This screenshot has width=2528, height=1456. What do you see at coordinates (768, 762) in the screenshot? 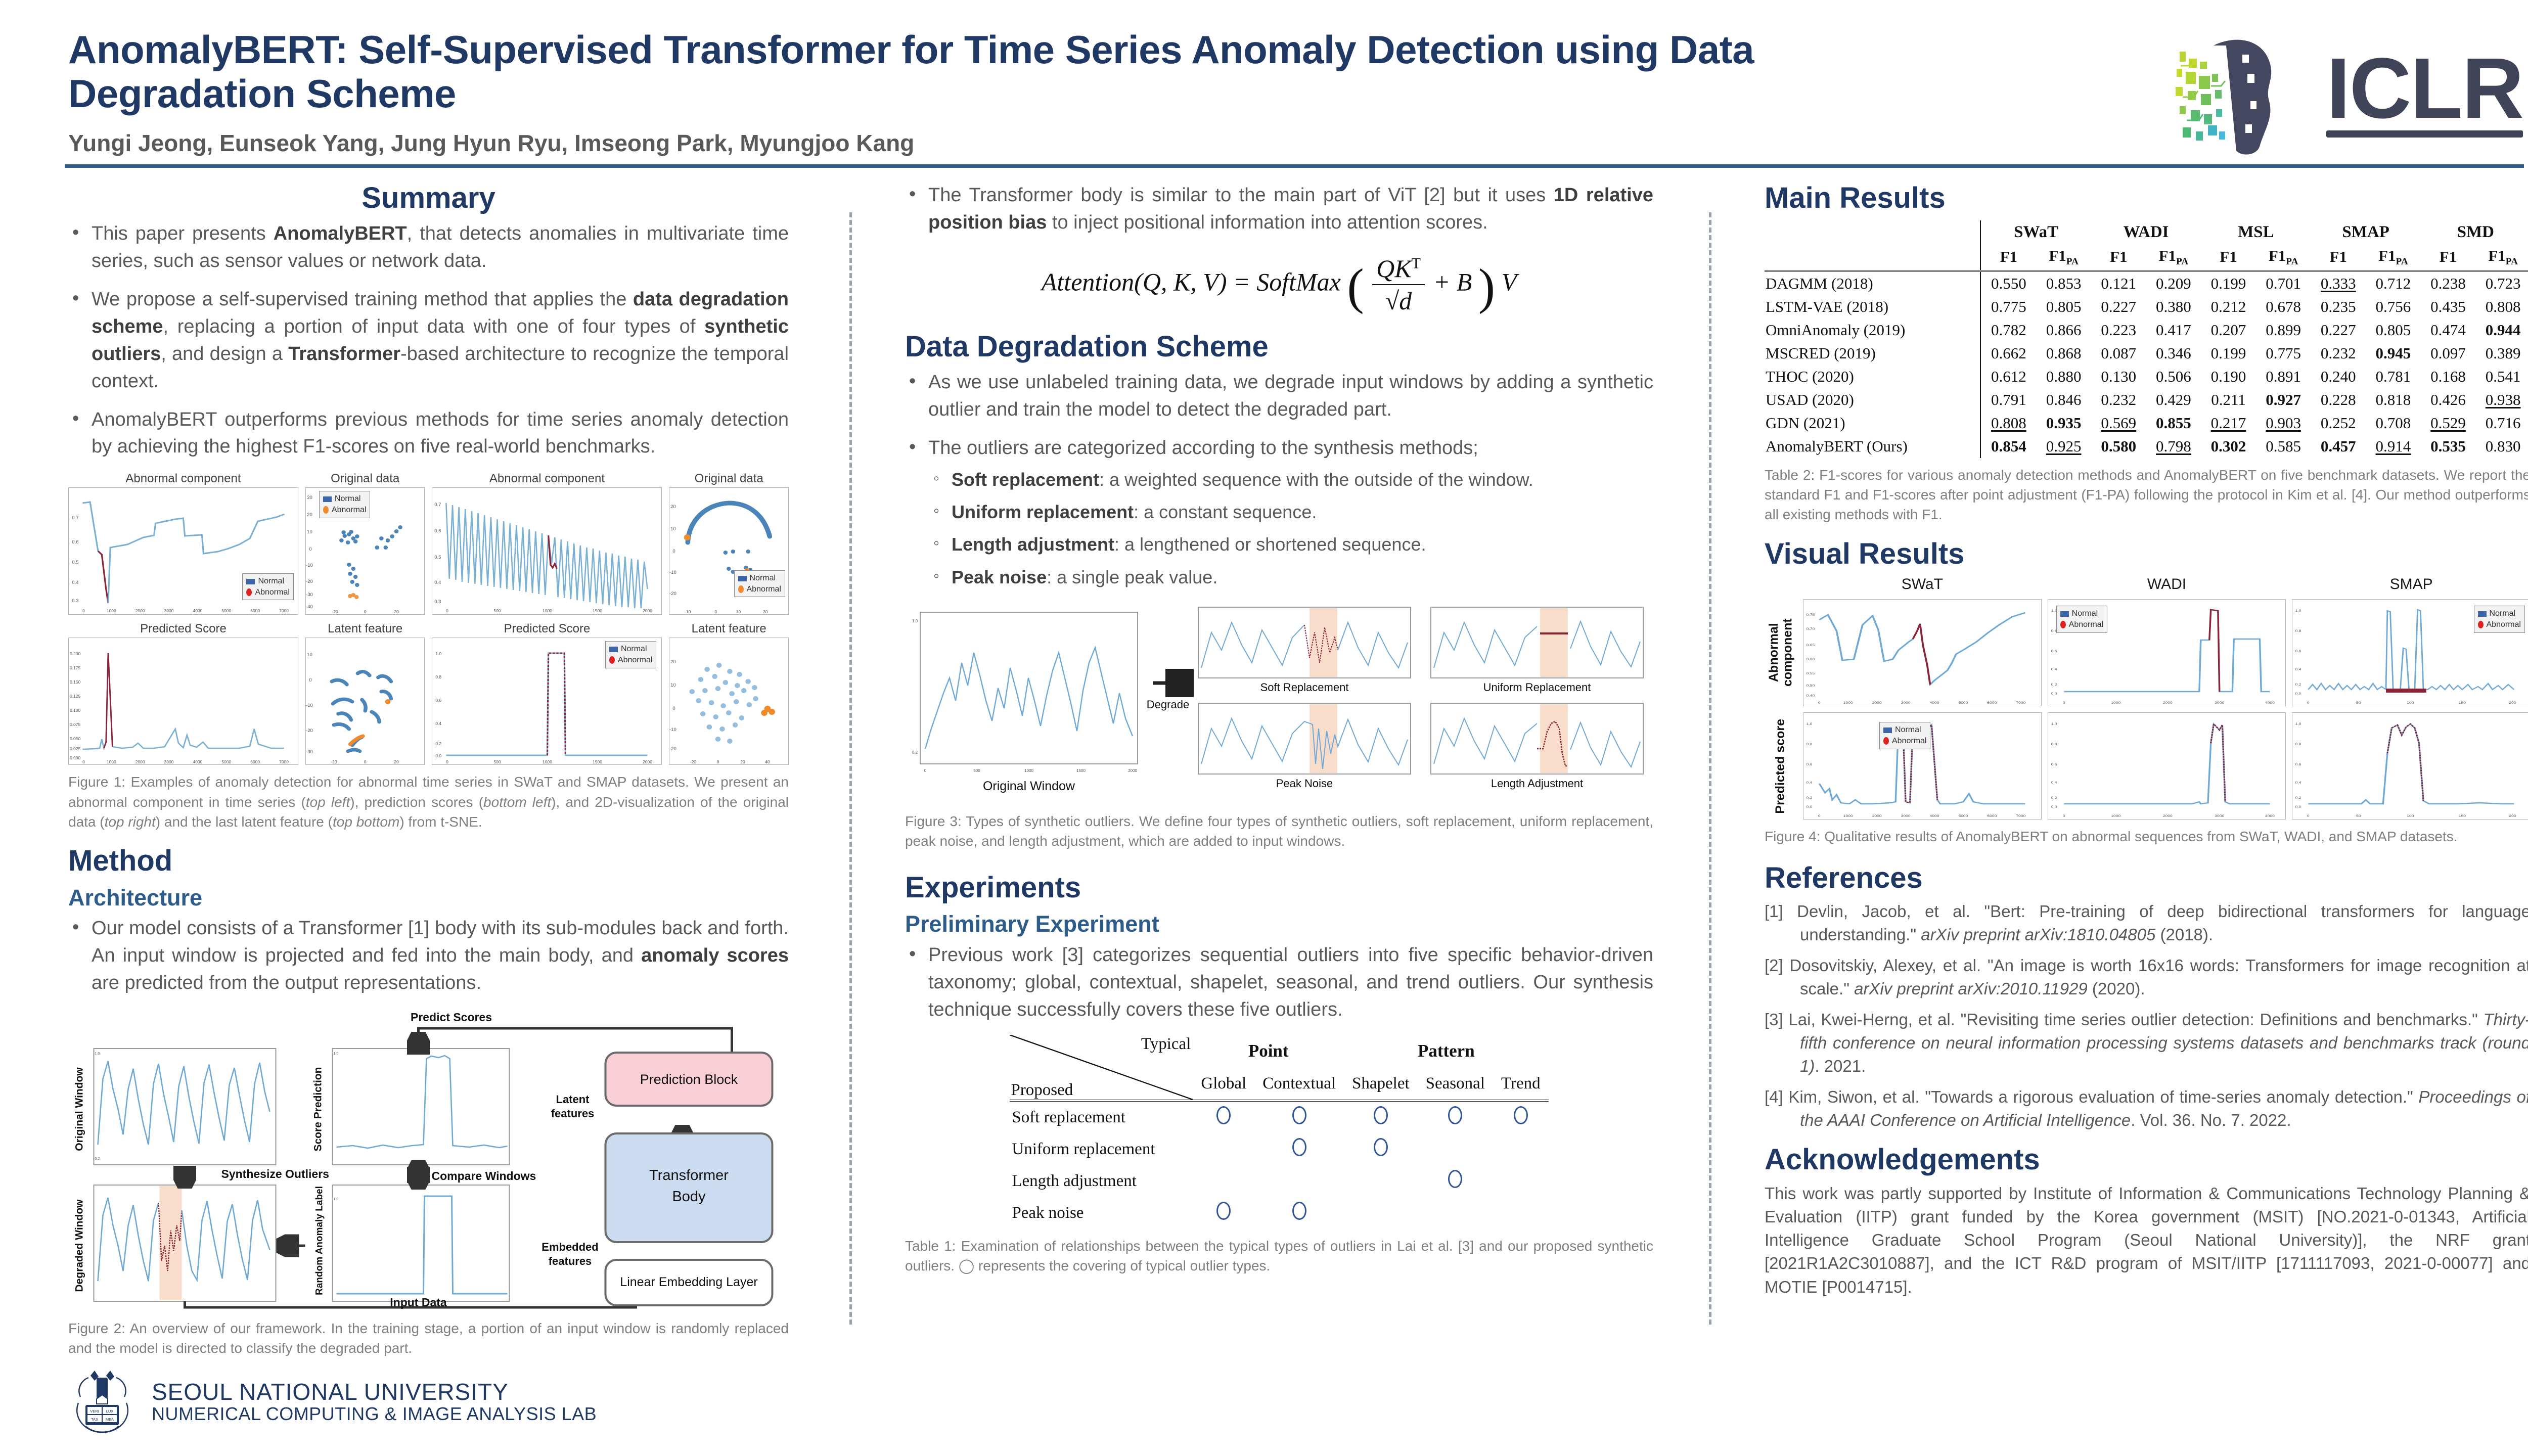
I see `svg-text: 40` at bounding box center [768, 762].